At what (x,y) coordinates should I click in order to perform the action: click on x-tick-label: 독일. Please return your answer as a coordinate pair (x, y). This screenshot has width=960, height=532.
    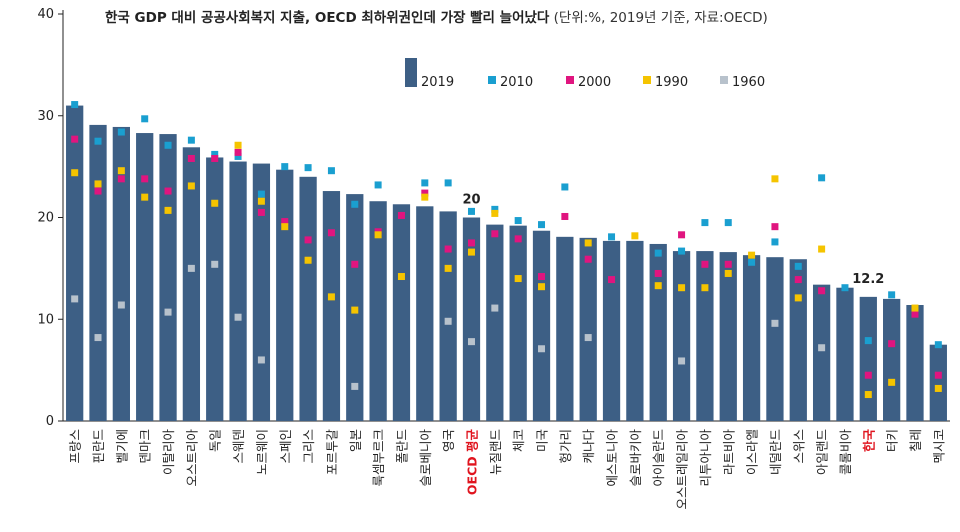
    Looking at the image, I should click on (215, 440).